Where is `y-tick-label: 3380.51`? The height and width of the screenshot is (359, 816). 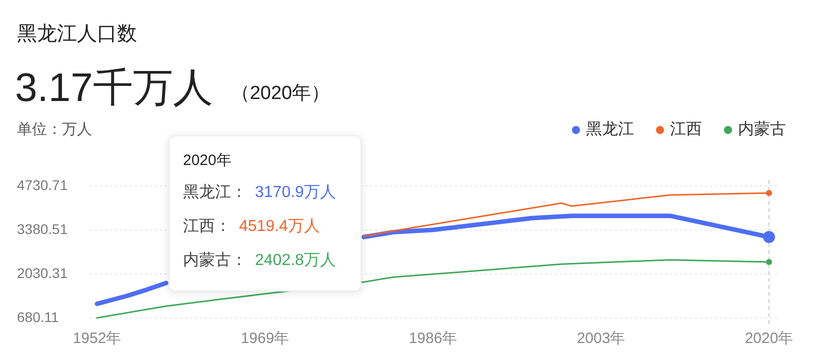
y-tick-label: 3380.51 is located at coordinates (42, 228).